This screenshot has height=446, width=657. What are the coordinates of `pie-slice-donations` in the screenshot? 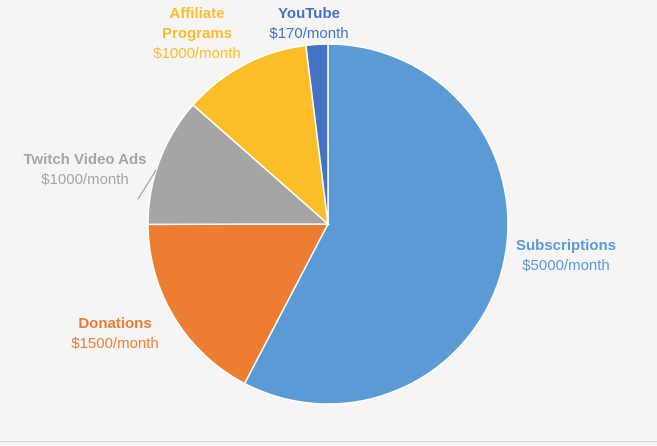 It's located at (238, 304).